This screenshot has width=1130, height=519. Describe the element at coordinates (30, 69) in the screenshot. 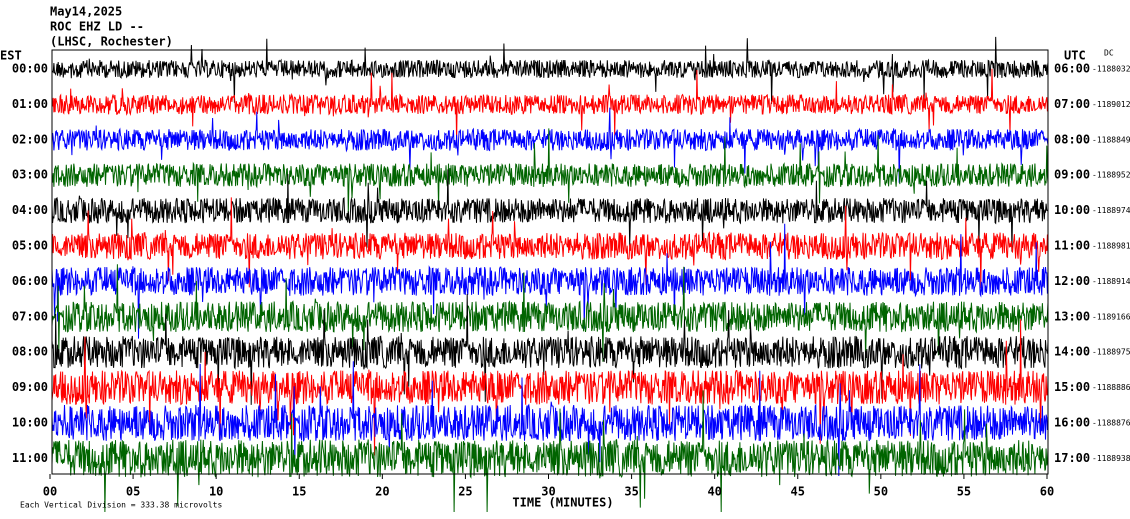

I see `est-label: 00:00` at that location.